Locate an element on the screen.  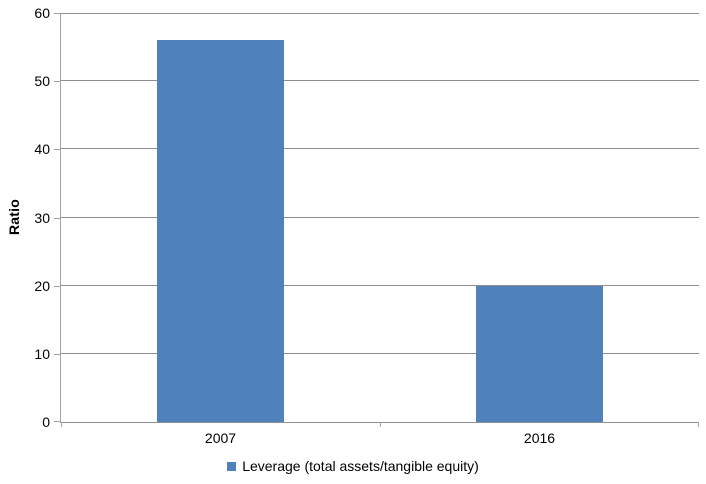
y-axis-tick-label: 0 is located at coordinates (46, 422).